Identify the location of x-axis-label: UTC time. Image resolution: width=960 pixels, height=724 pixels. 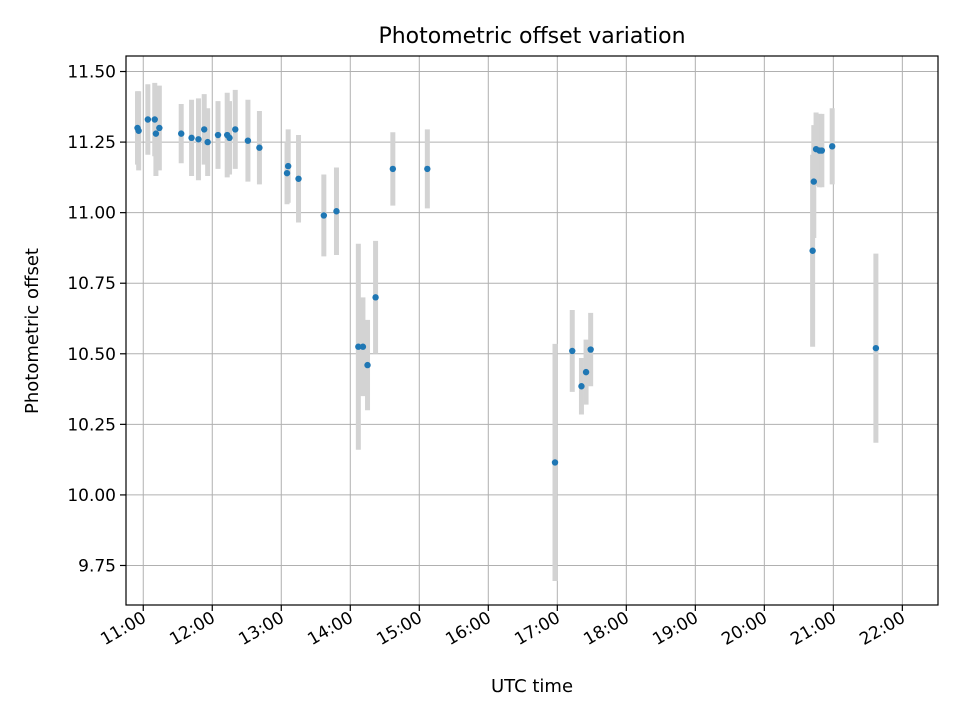
(532, 686).